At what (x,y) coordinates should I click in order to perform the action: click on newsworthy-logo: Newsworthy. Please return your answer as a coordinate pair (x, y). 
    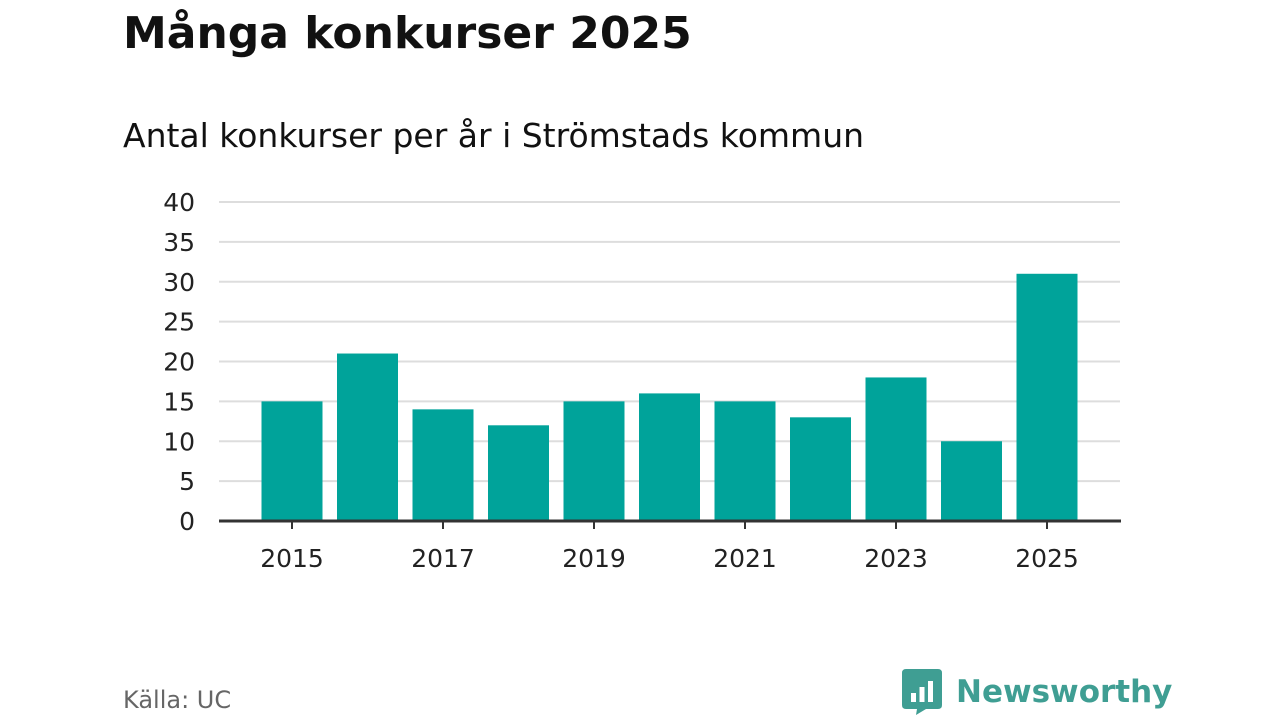
    Looking at the image, I should click on (1037, 692).